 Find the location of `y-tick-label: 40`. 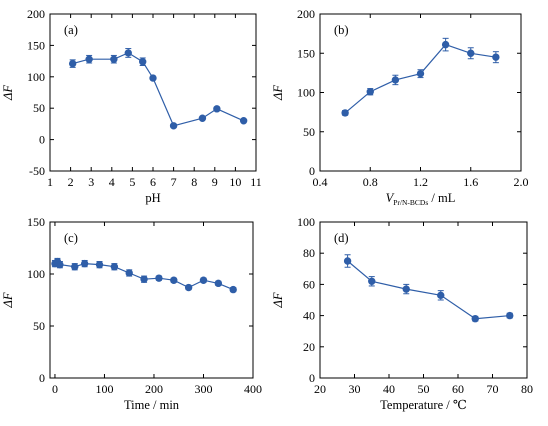

y-tick-label: 40 is located at coordinates (309, 316).